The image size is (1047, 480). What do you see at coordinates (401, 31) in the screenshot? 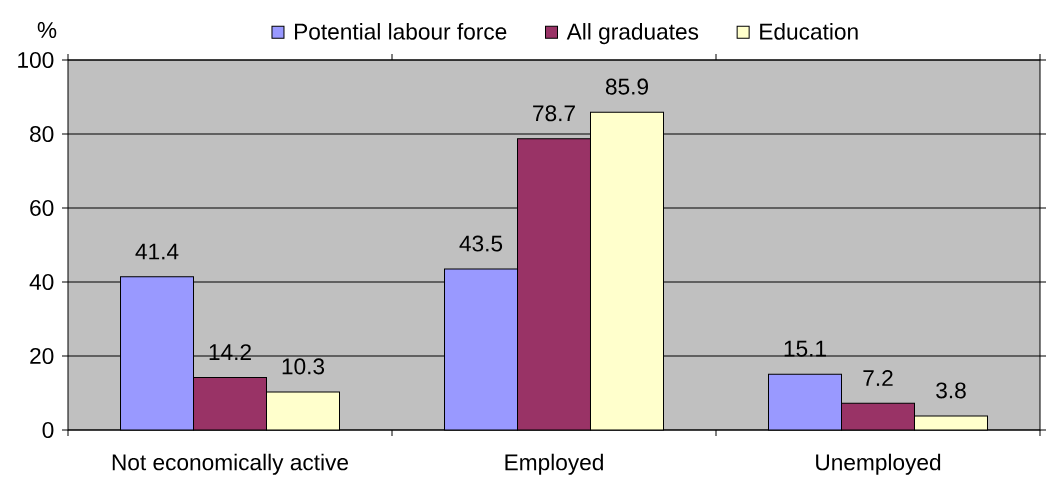
I see `legend-label: Potential labour force` at bounding box center [401, 31].